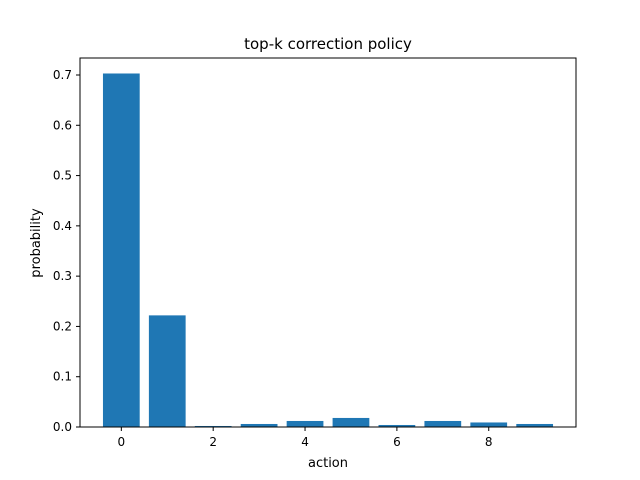 This screenshot has height=480, width=640. I want to click on y-tick-label: 0.5, so click(62, 176).